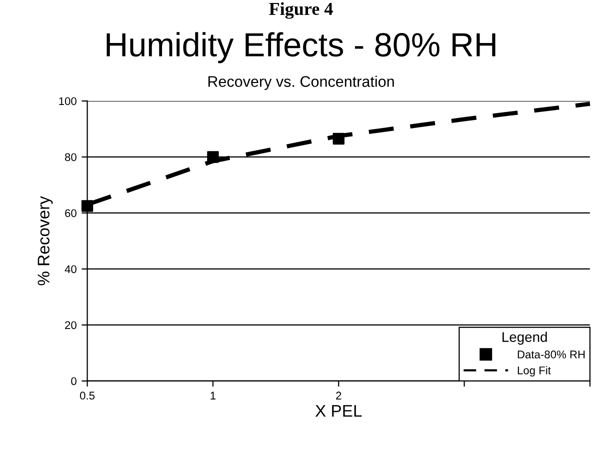 The image size is (602, 459). I want to click on legend-title: Legend, so click(524, 338).